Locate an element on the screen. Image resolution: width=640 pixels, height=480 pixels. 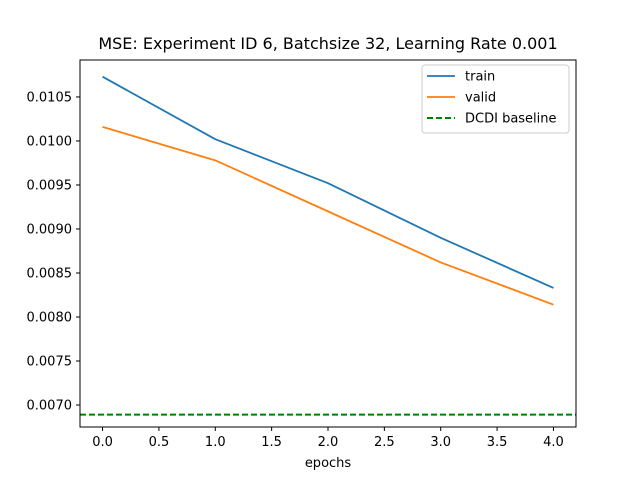
legend-label-valid: valid is located at coordinates (480, 98).